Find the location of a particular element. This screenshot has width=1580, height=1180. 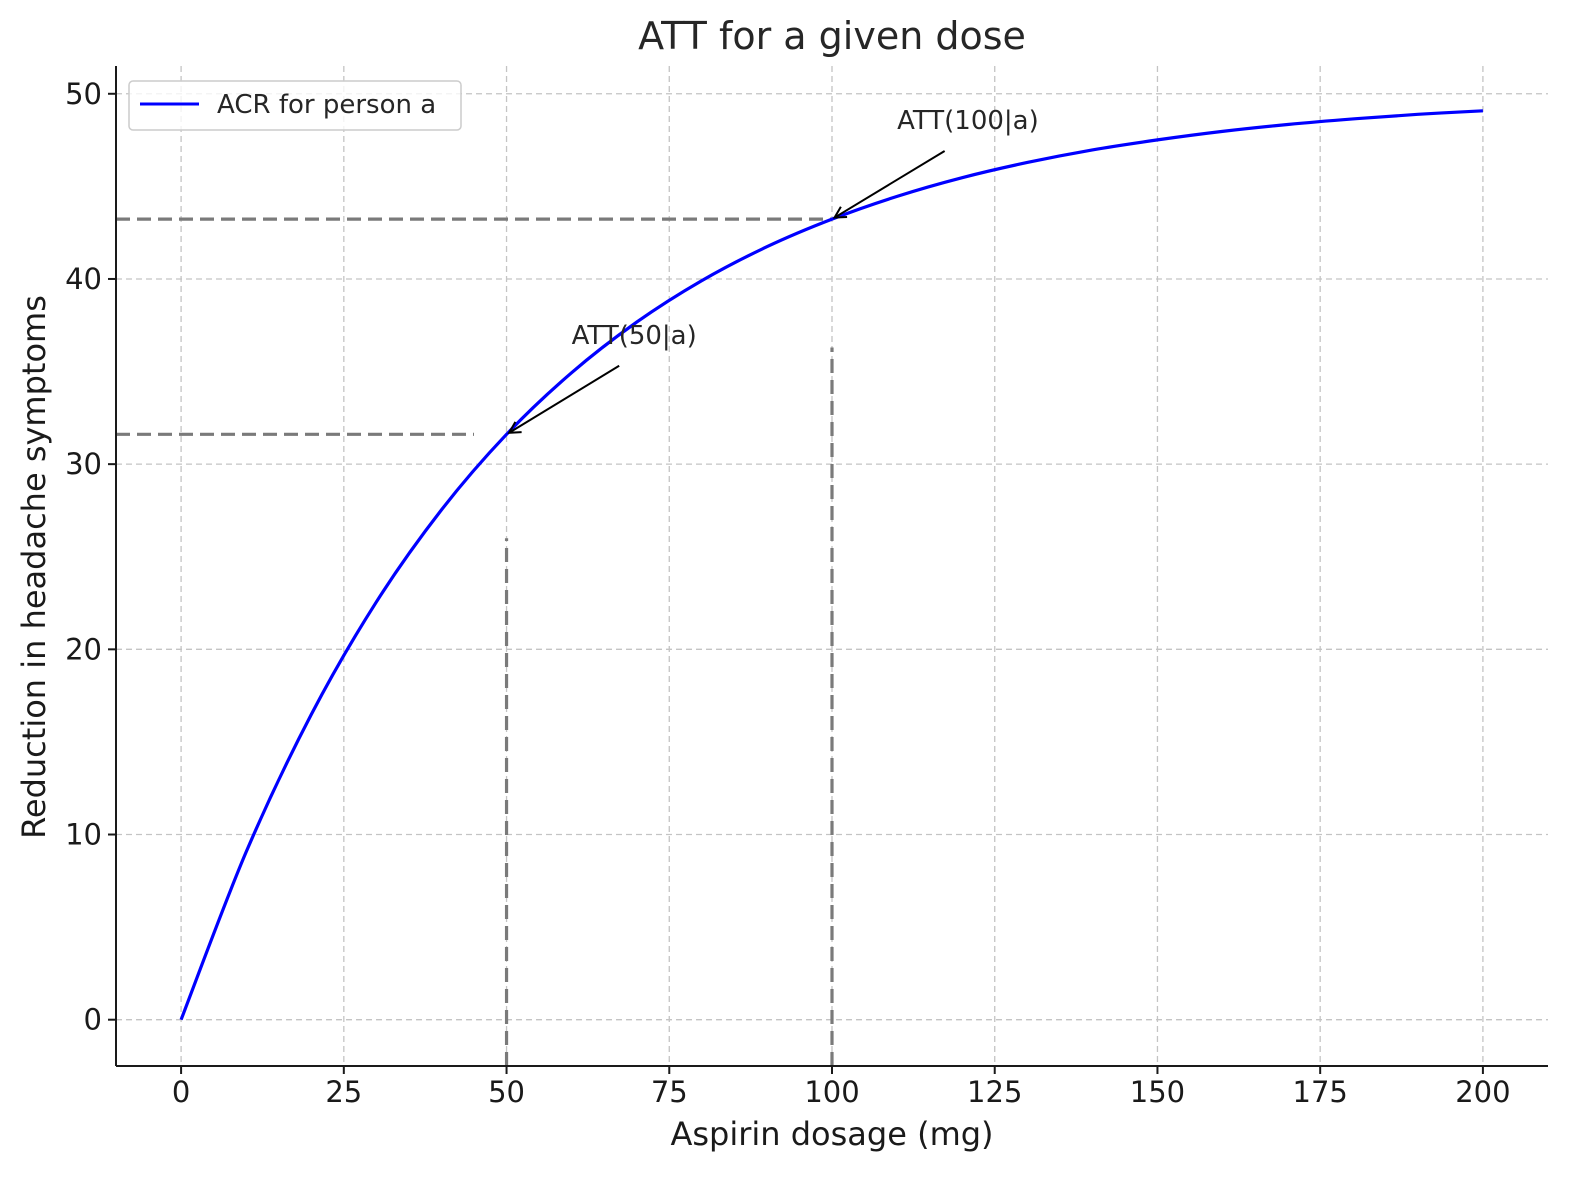

chart-title: ATT for a given dose is located at coordinates (832, 36).